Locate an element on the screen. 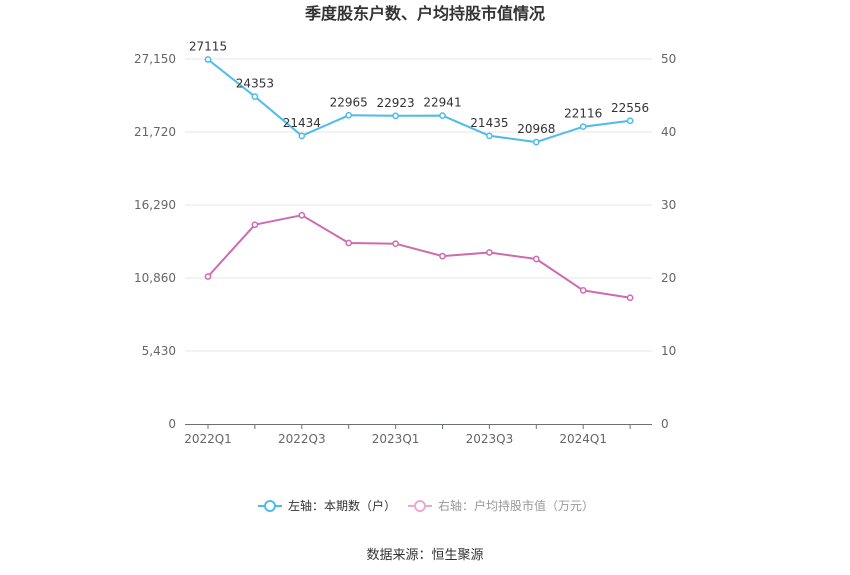 The height and width of the screenshot is (575, 850). data-label: 27115 is located at coordinates (208, 46).